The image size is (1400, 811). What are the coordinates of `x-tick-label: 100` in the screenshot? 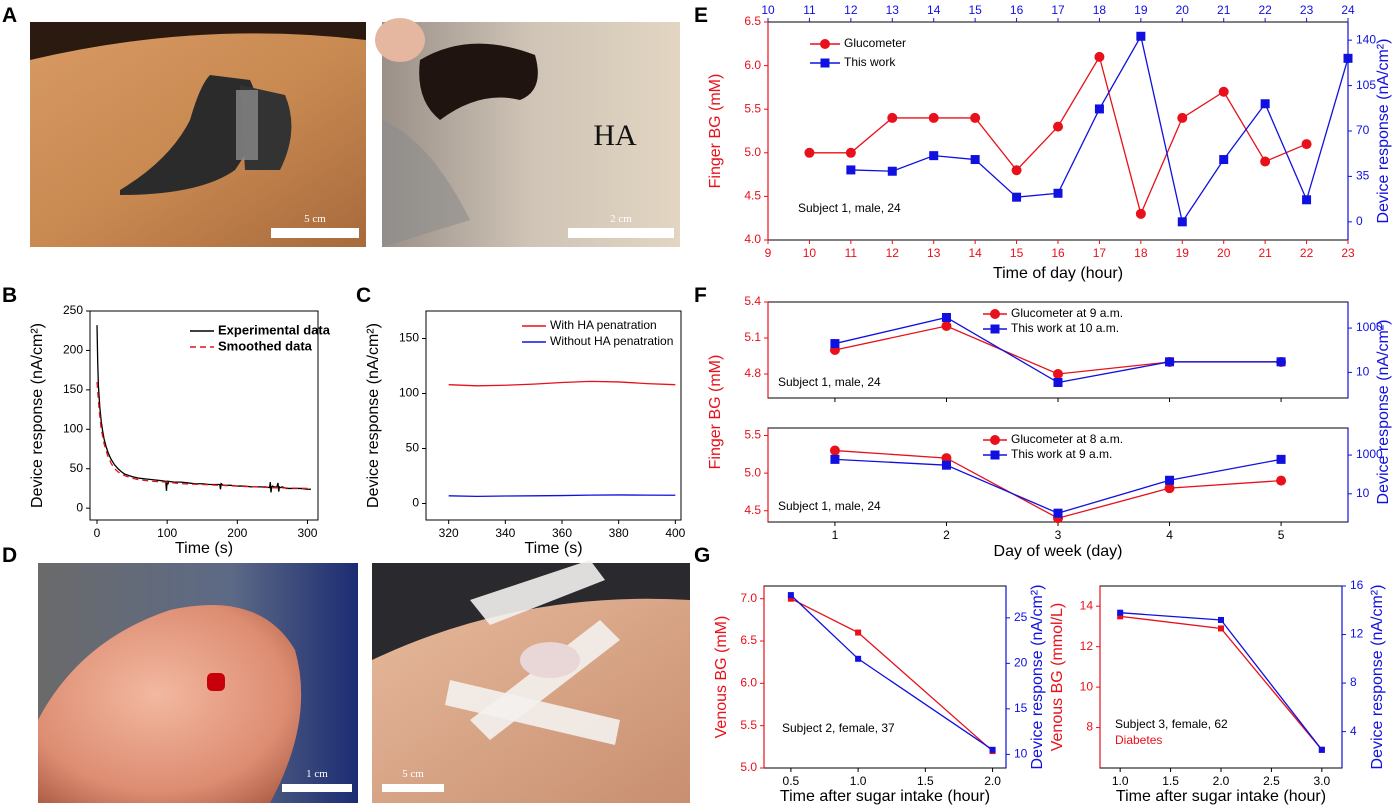 It's located at (167, 533).